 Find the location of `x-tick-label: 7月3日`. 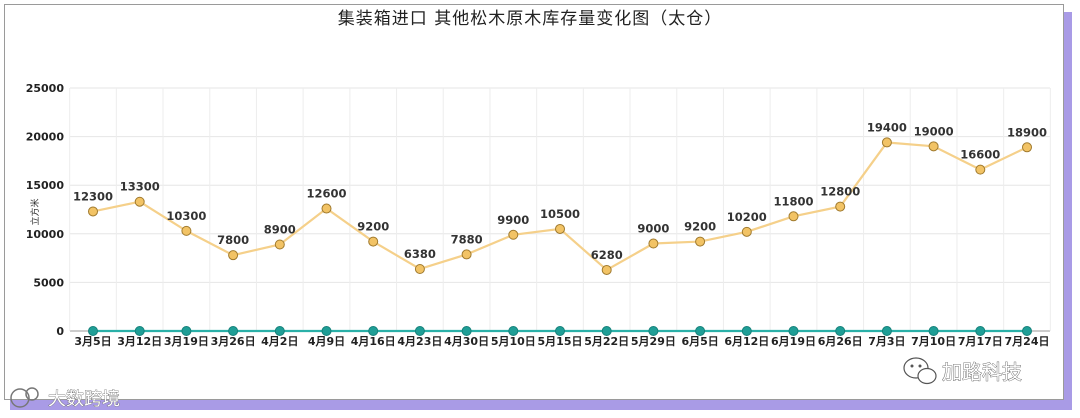

x-tick-label: 7月3日 is located at coordinates (886, 341).